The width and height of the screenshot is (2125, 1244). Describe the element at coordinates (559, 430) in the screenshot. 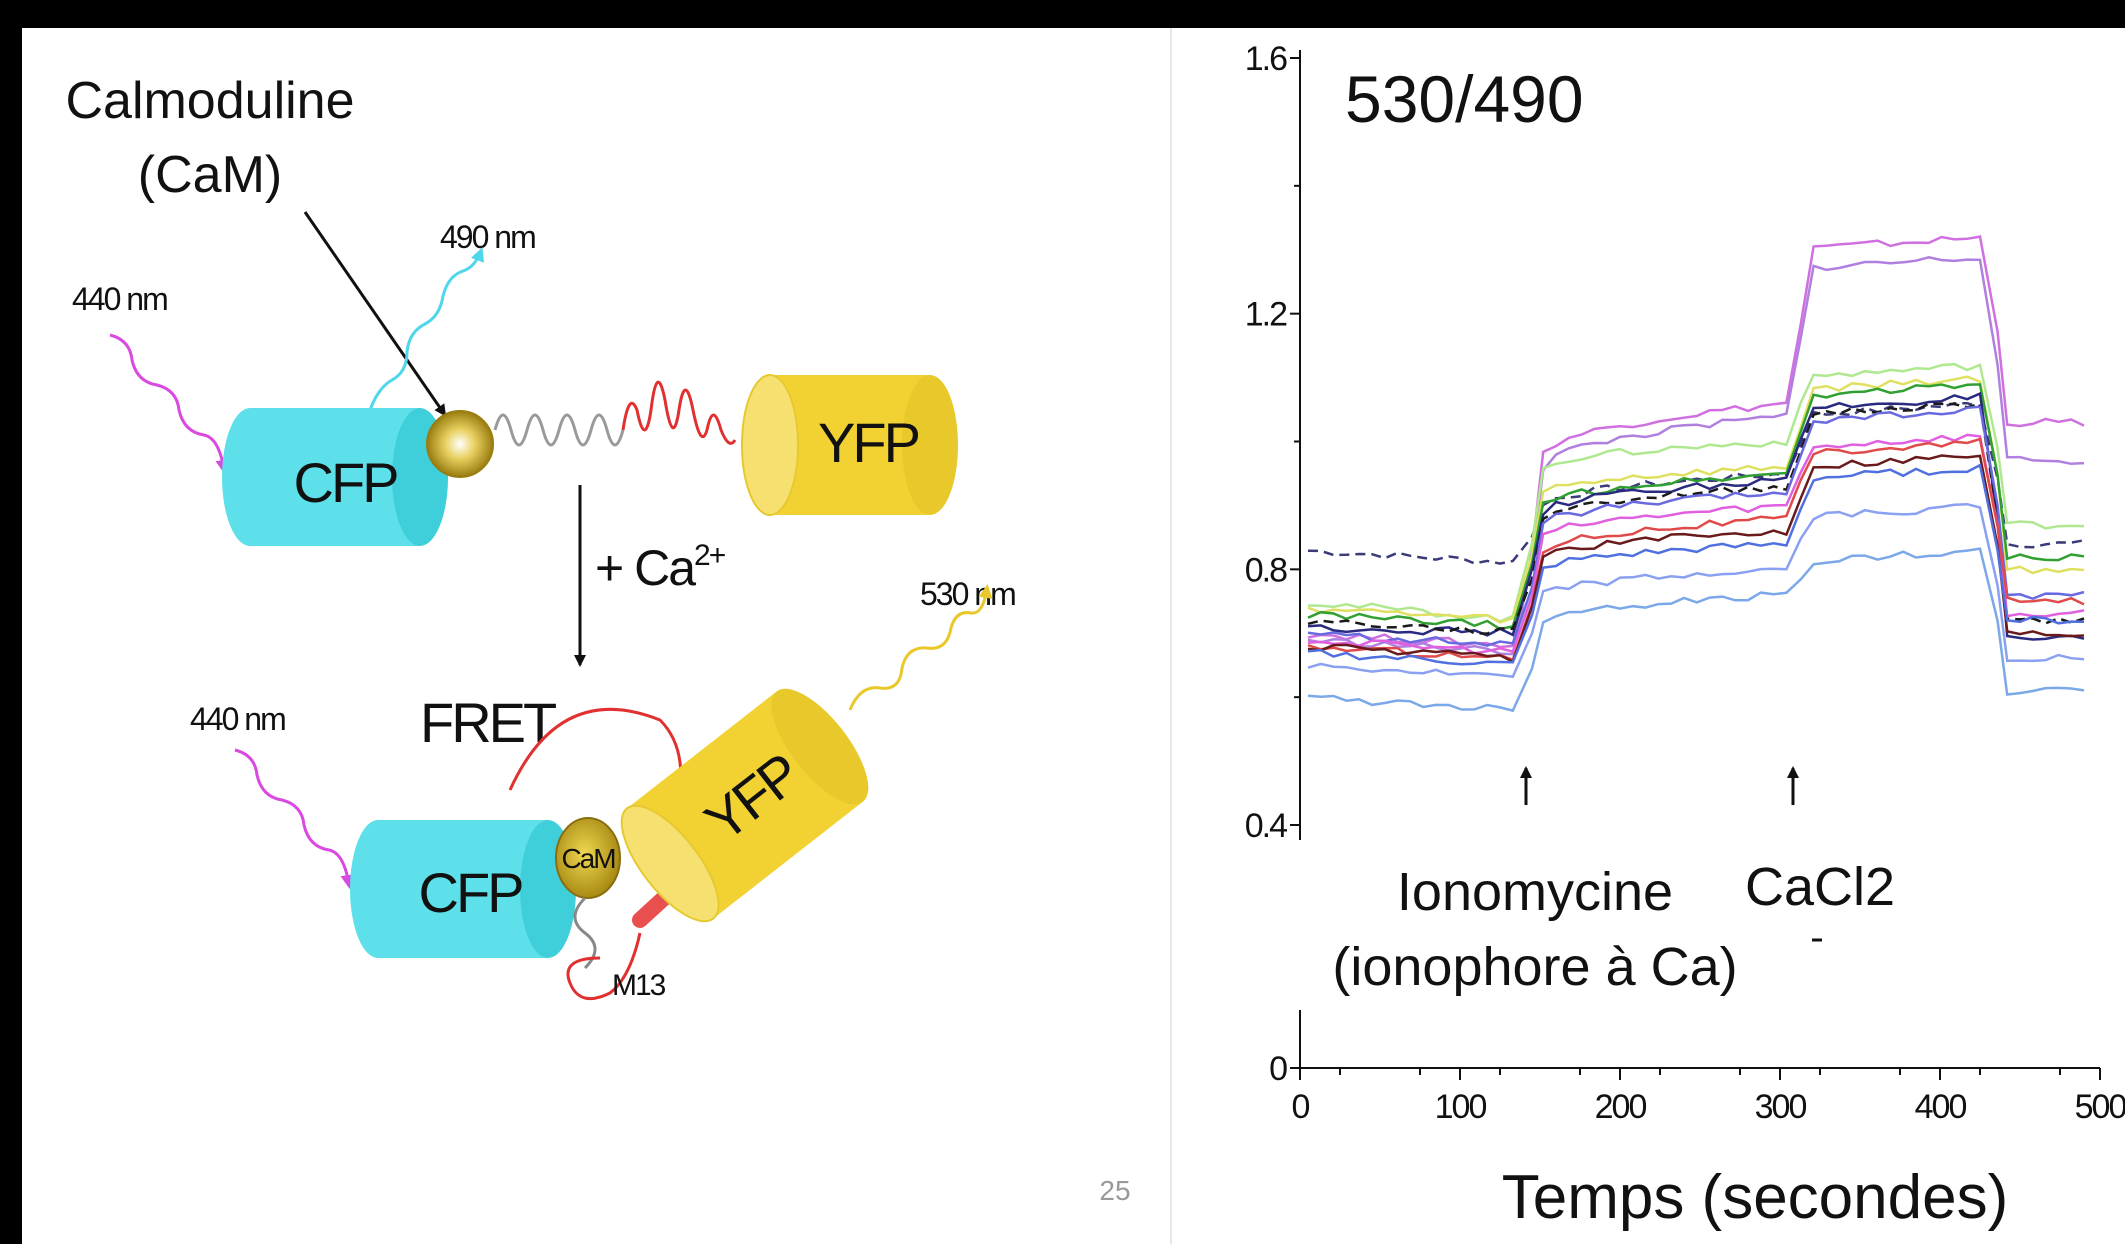

I see `linker-gray` at that location.